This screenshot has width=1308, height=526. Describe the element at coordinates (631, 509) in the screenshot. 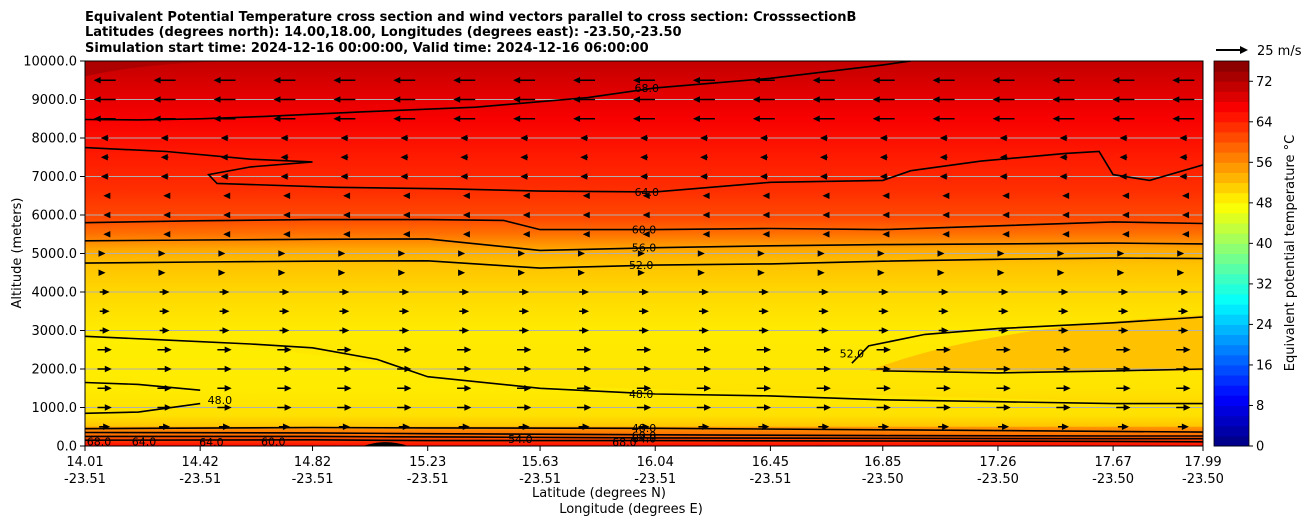

I see `x-axis-label-longitude: Longitude (degrees E)` at that location.